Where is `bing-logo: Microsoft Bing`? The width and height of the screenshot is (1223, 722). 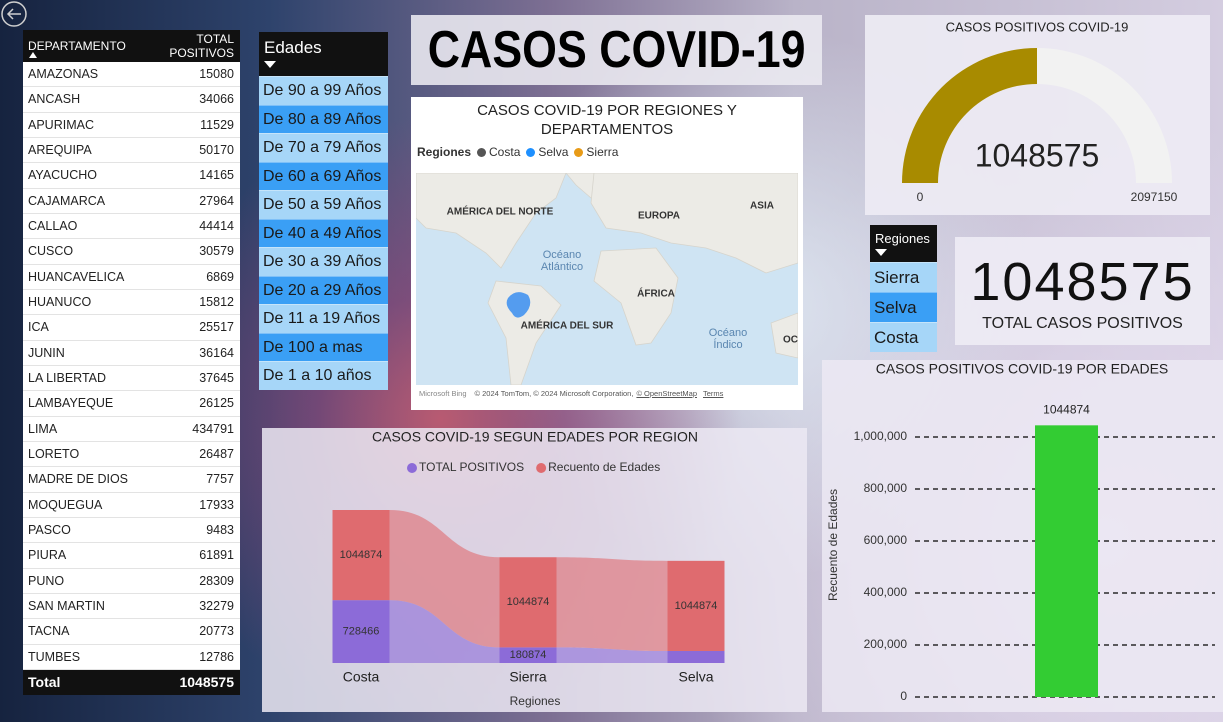 bing-logo: Microsoft Bing is located at coordinates (443, 393).